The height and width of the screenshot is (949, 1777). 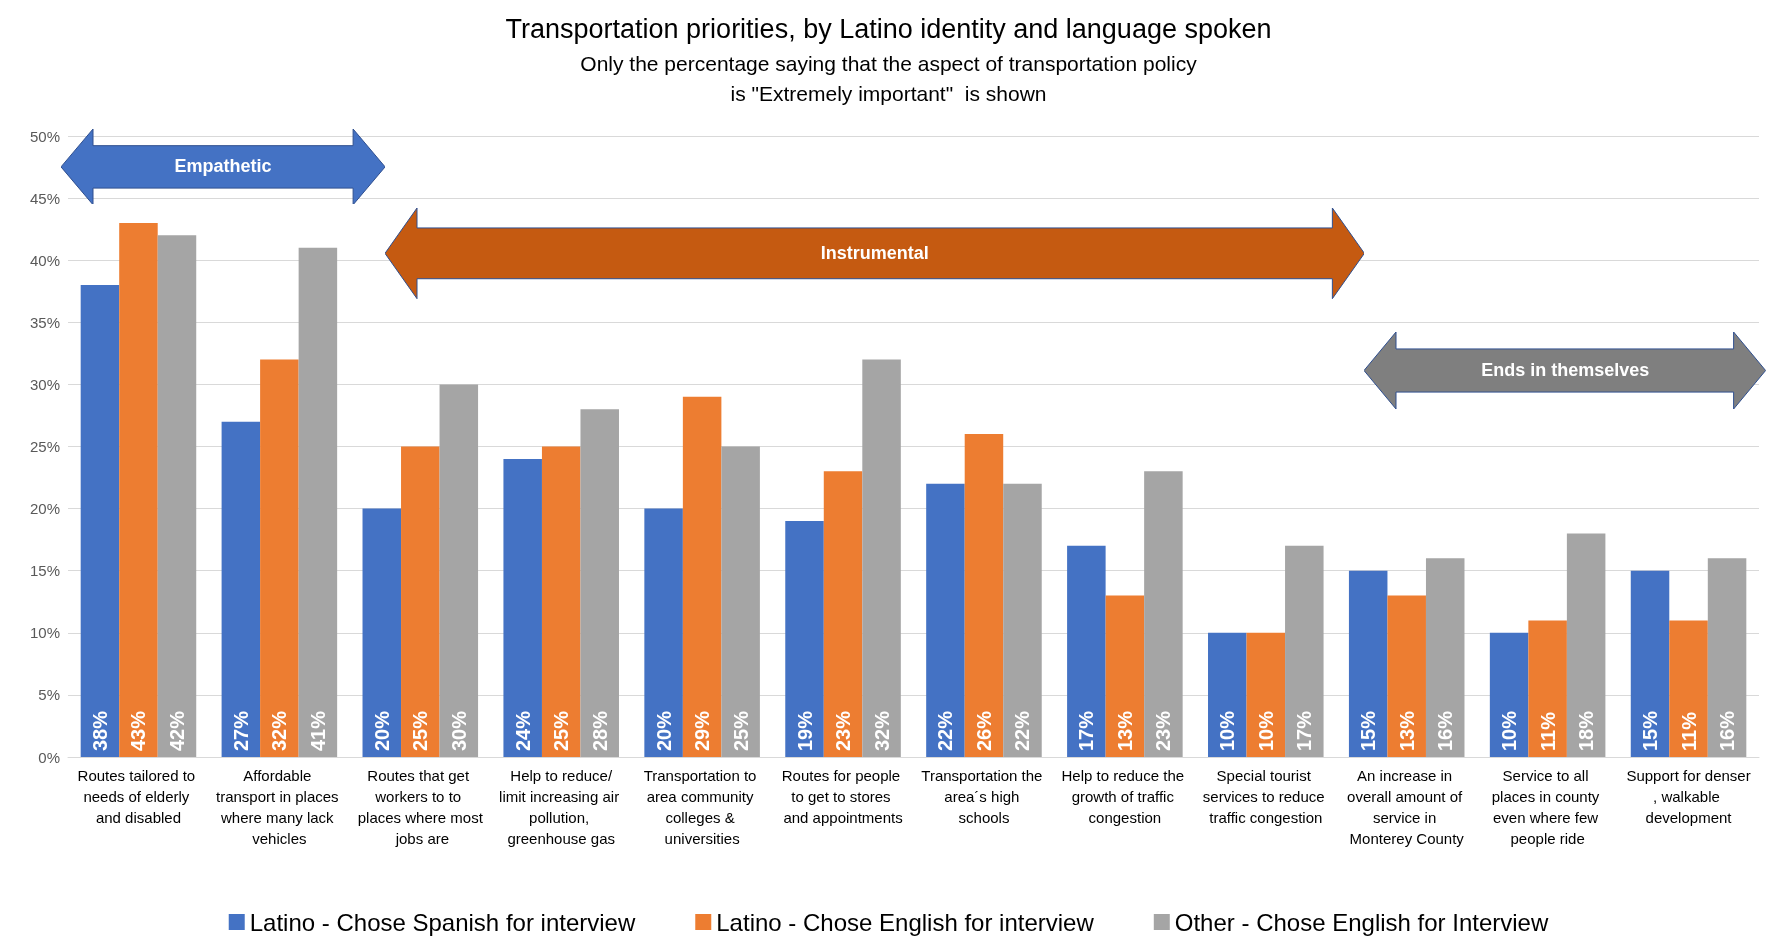 I want to click on data-label: 26%, so click(x=983, y=730).